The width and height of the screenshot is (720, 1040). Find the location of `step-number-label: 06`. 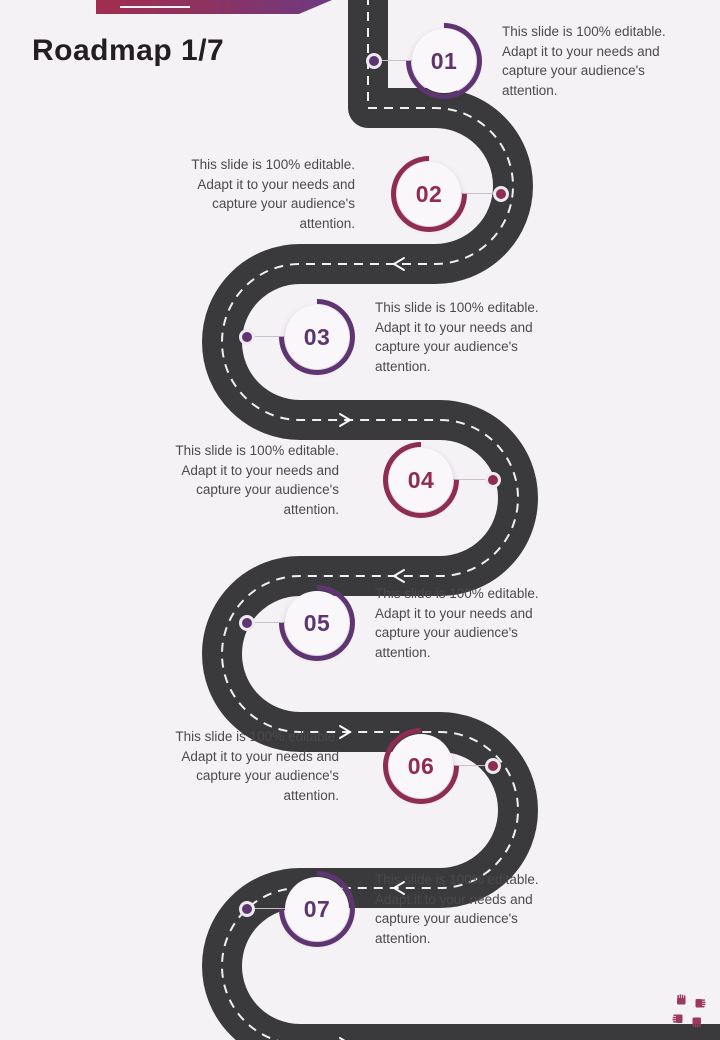

step-number-label: 06 is located at coordinates (421, 765).